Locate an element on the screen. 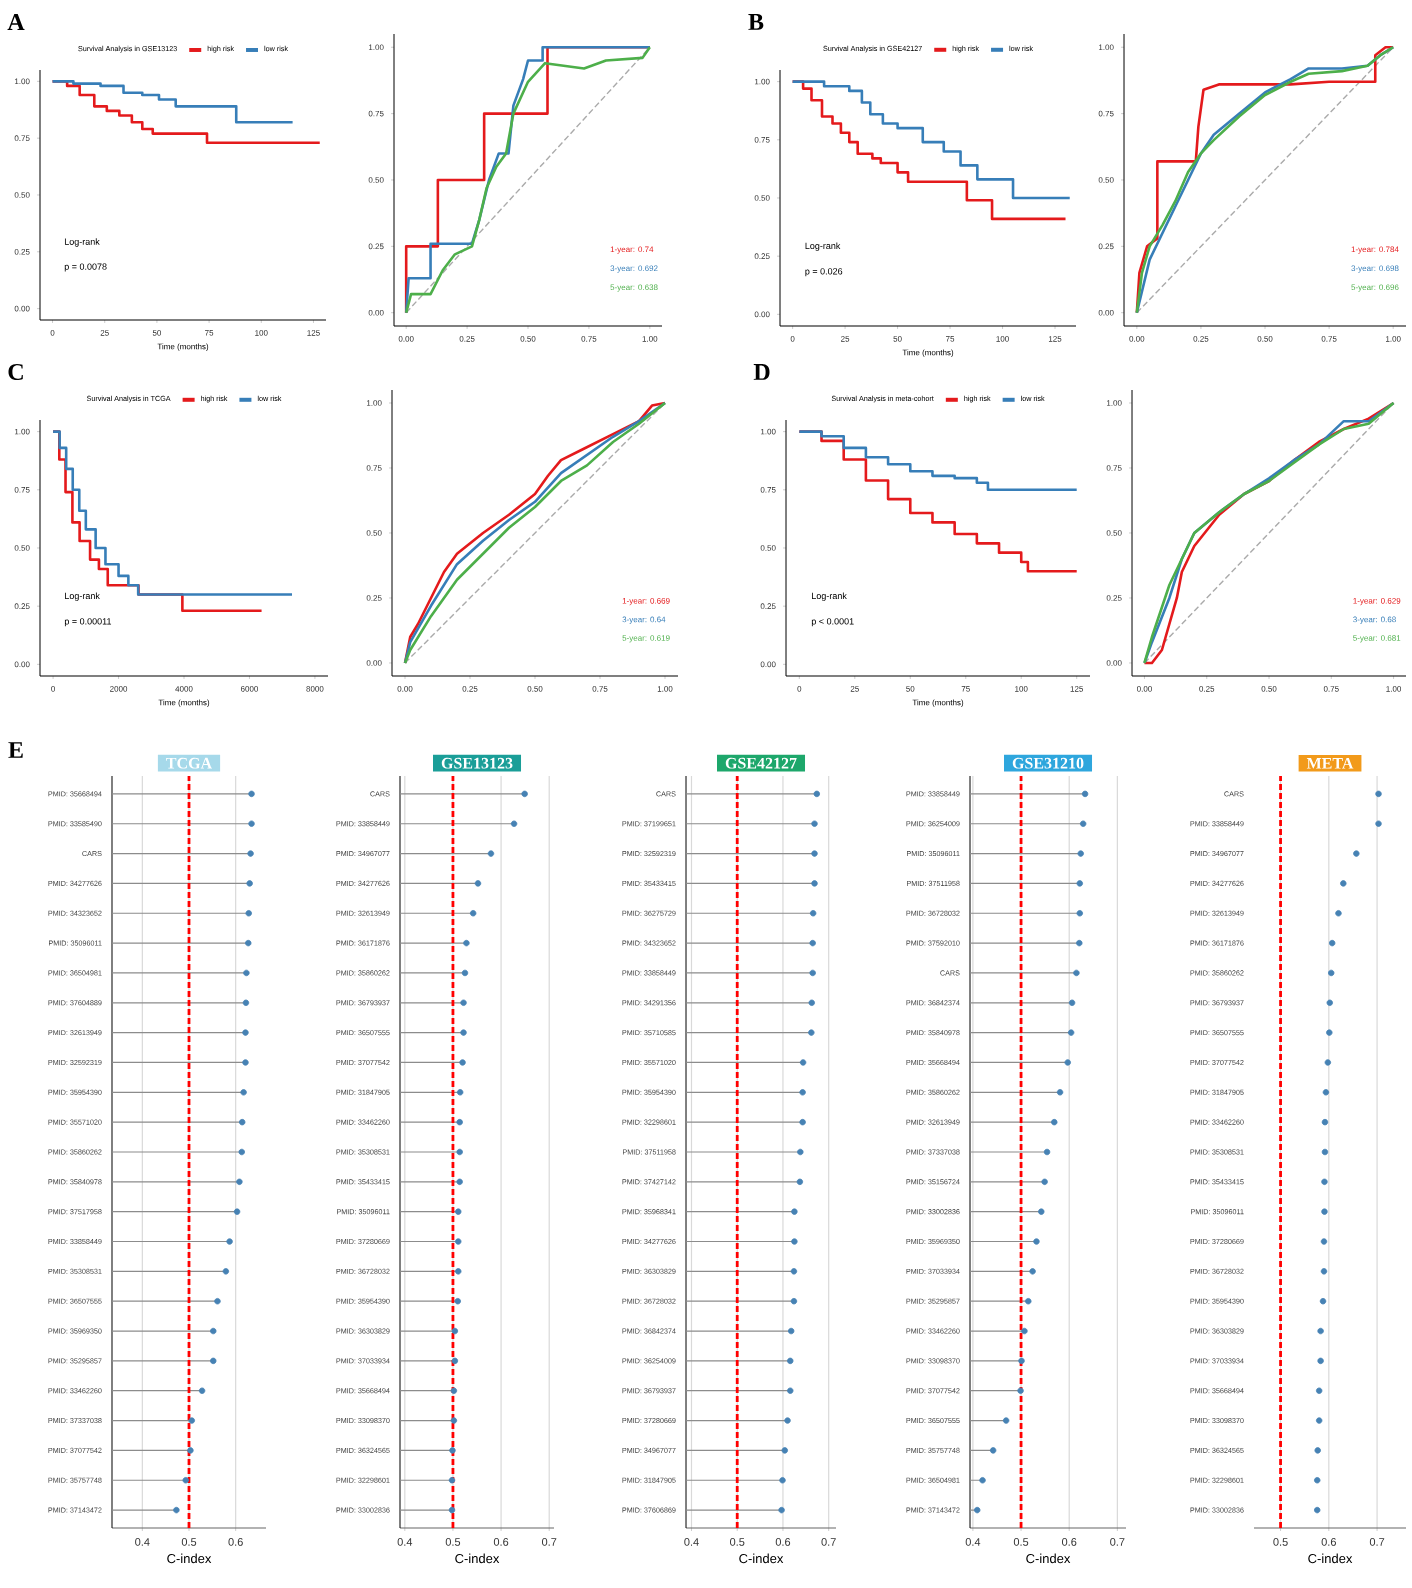 The image size is (1412, 1588). chart-title: TCGA is located at coordinates (189, 763).